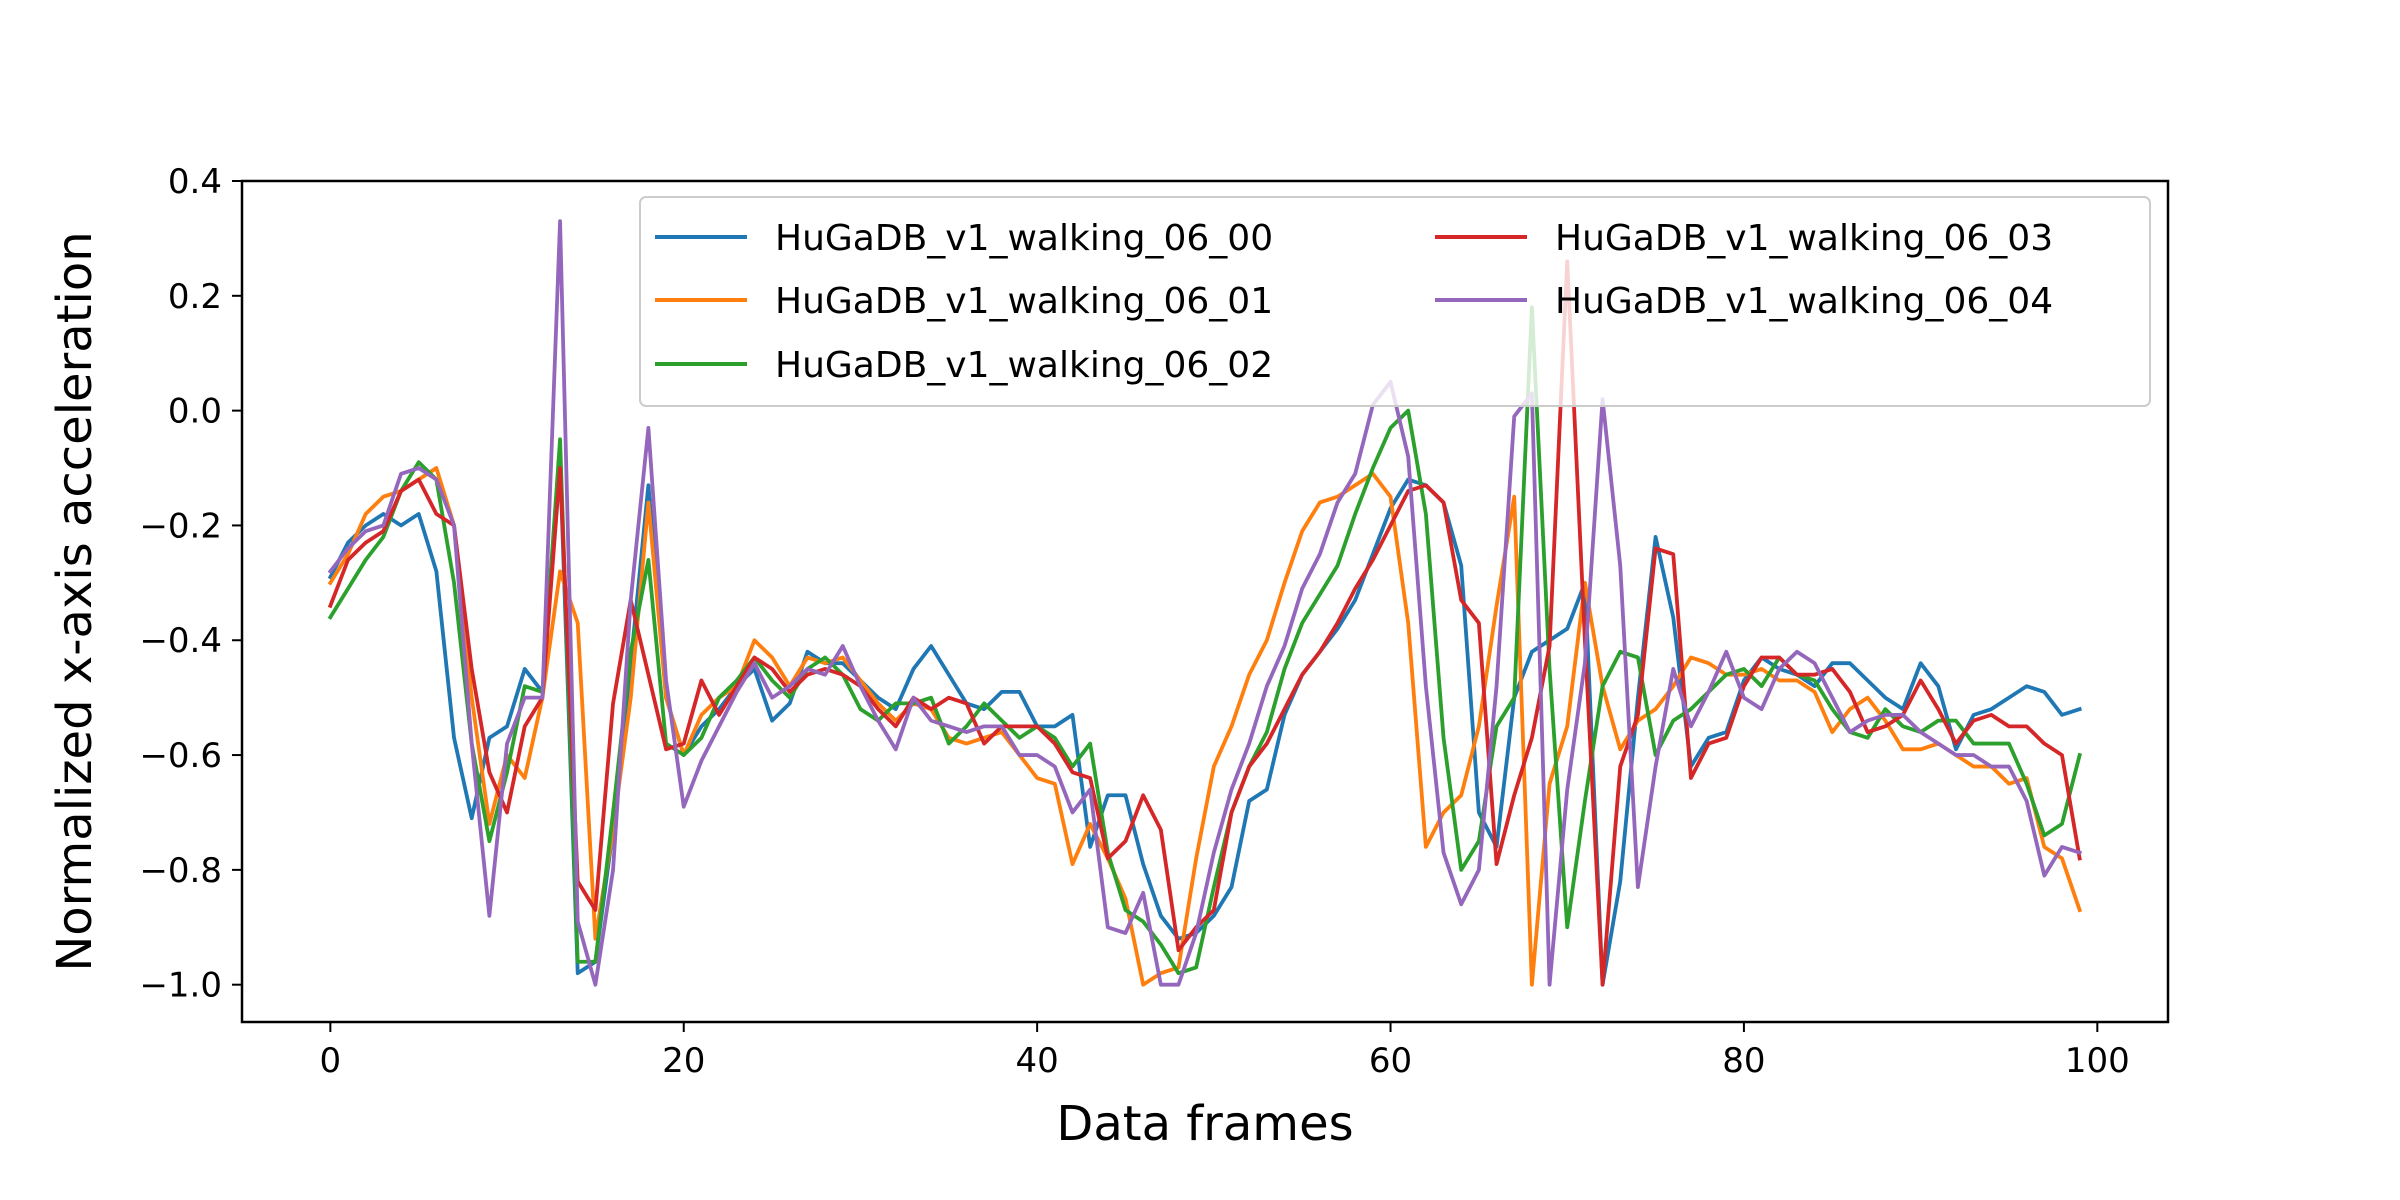  What do you see at coordinates (1037, 1061) in the screenshot?
I see `x-tick-label: 40` at bounding box center [1037, 1061].